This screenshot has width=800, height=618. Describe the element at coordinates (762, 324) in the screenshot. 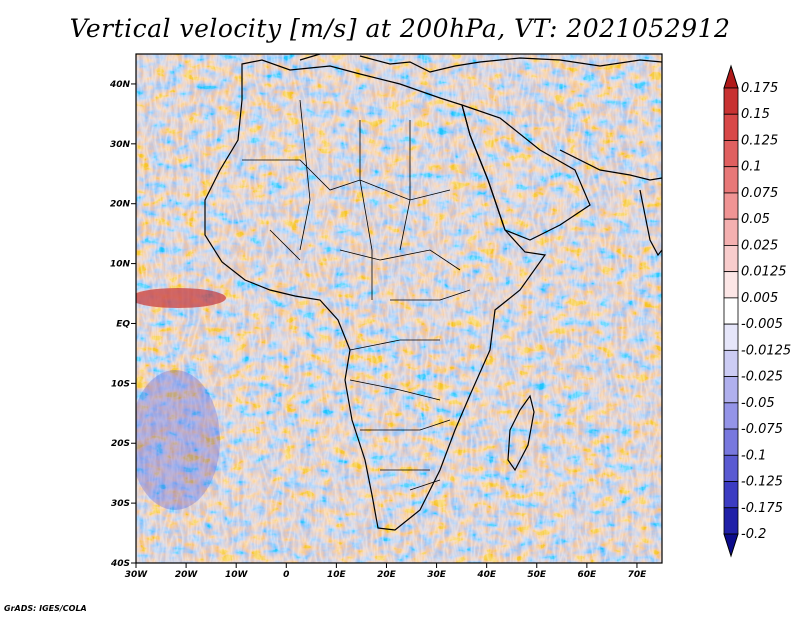

I see `colorbar-level-label: -0.005` at that location.